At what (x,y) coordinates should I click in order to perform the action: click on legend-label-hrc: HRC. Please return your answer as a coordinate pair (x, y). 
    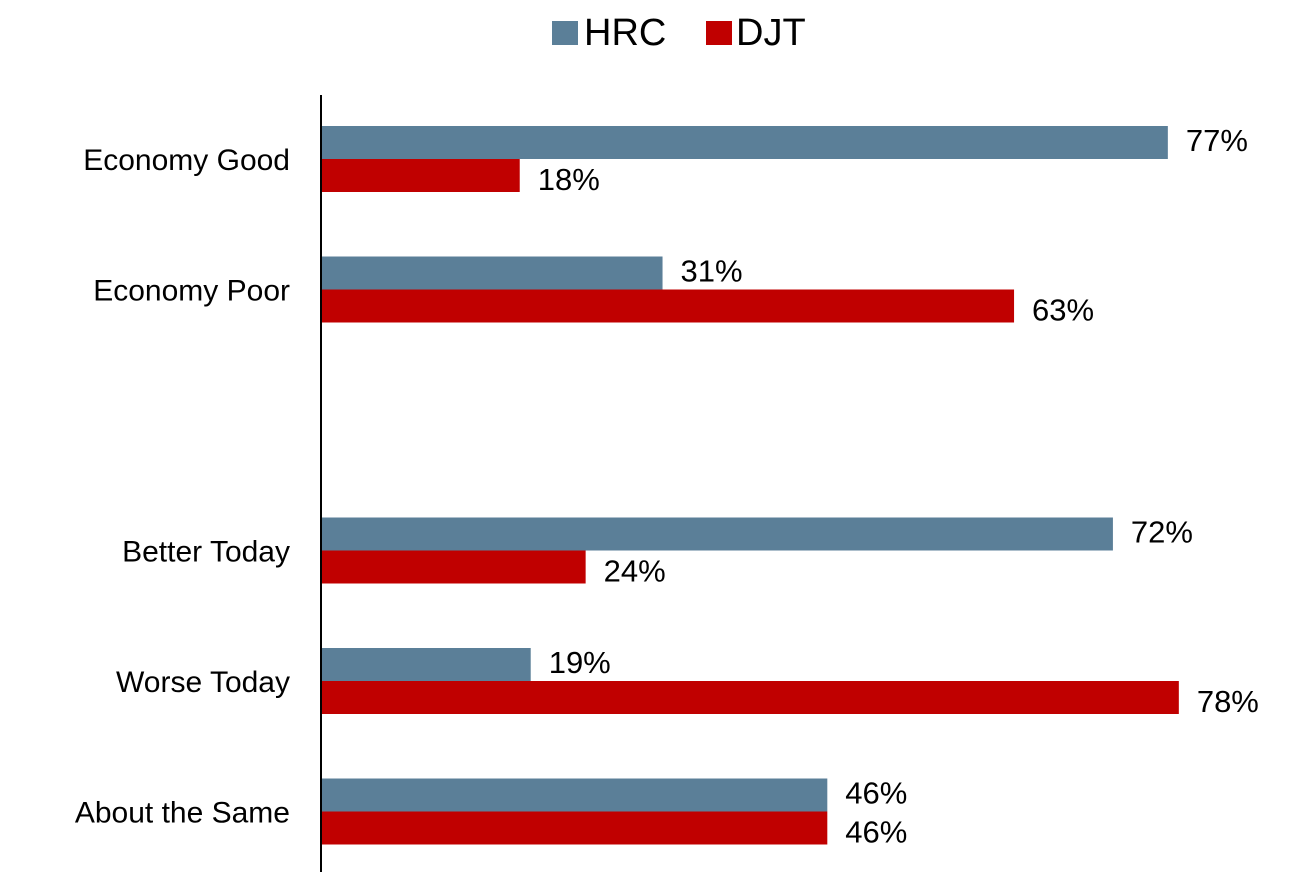
    Looking at the image, I should click on (625, 33).